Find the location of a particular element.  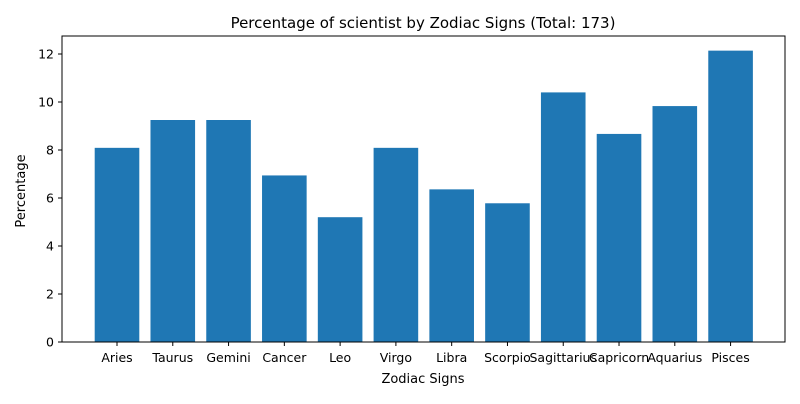

x-tick-label: Scorpio is located at coordinates (507, 357).